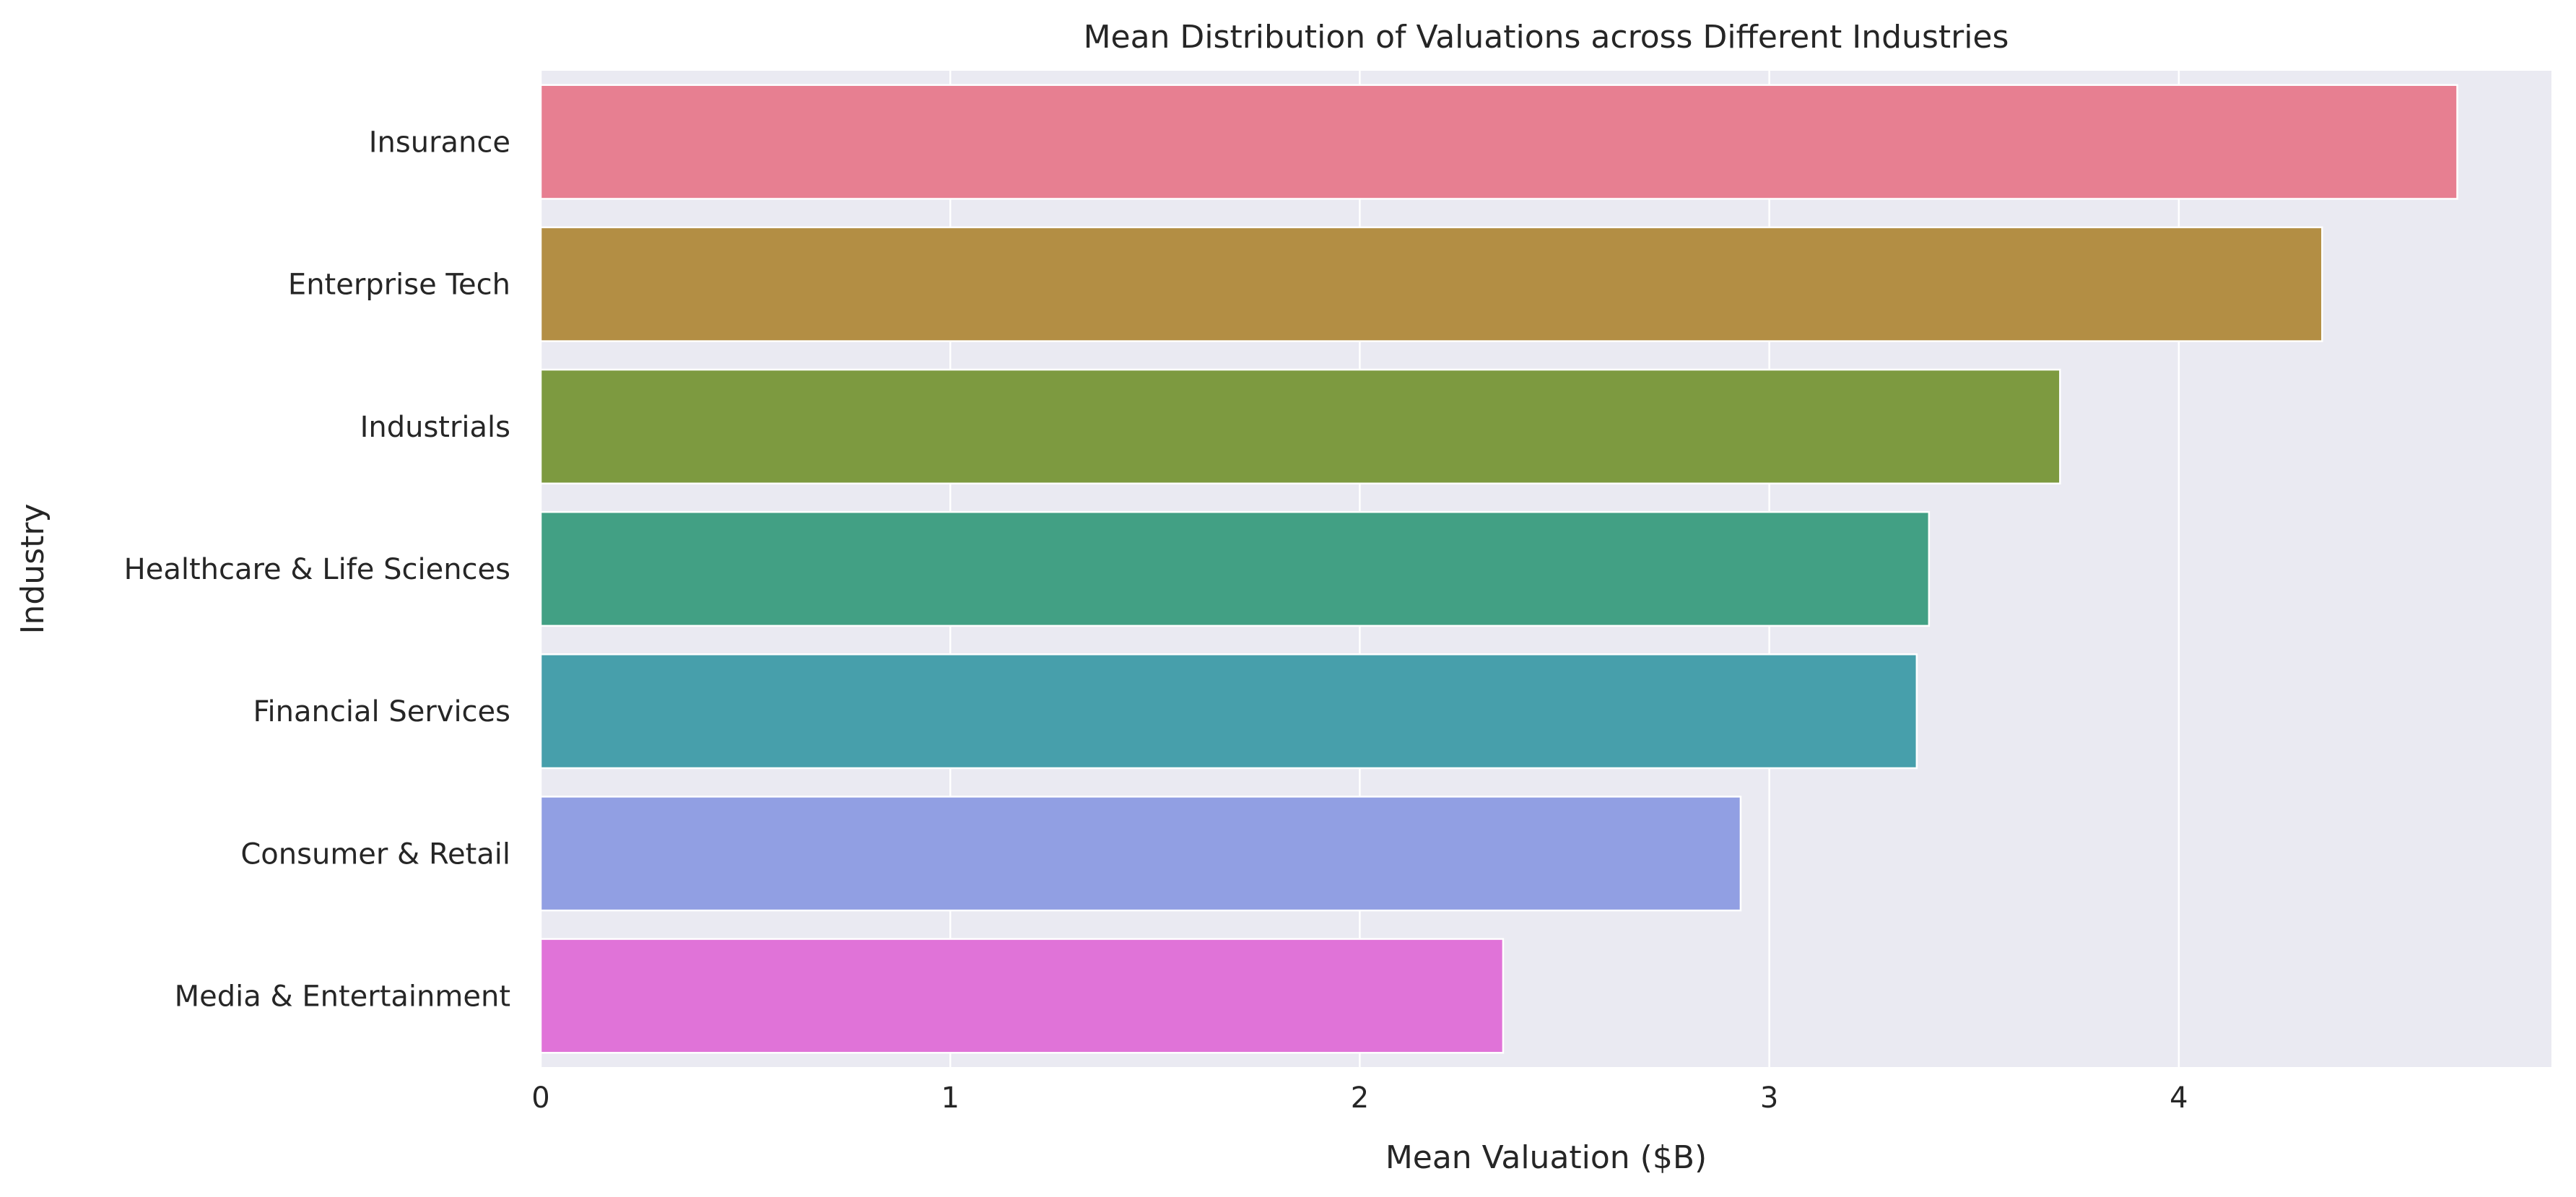 This screenshot has height=1197, width=2576. Describe the element at coordinates (32, 569) in the screenshot. I see `y-axis-label: Industry` at that location.